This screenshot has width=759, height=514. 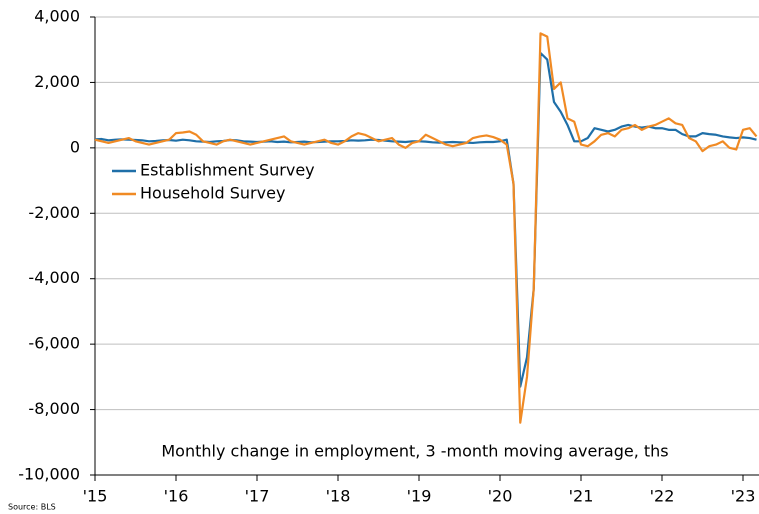 What do you see at coordinates (419, 496) in the screenshot?
I see `x-tick-label: '19` at bounding box center [419, 496].